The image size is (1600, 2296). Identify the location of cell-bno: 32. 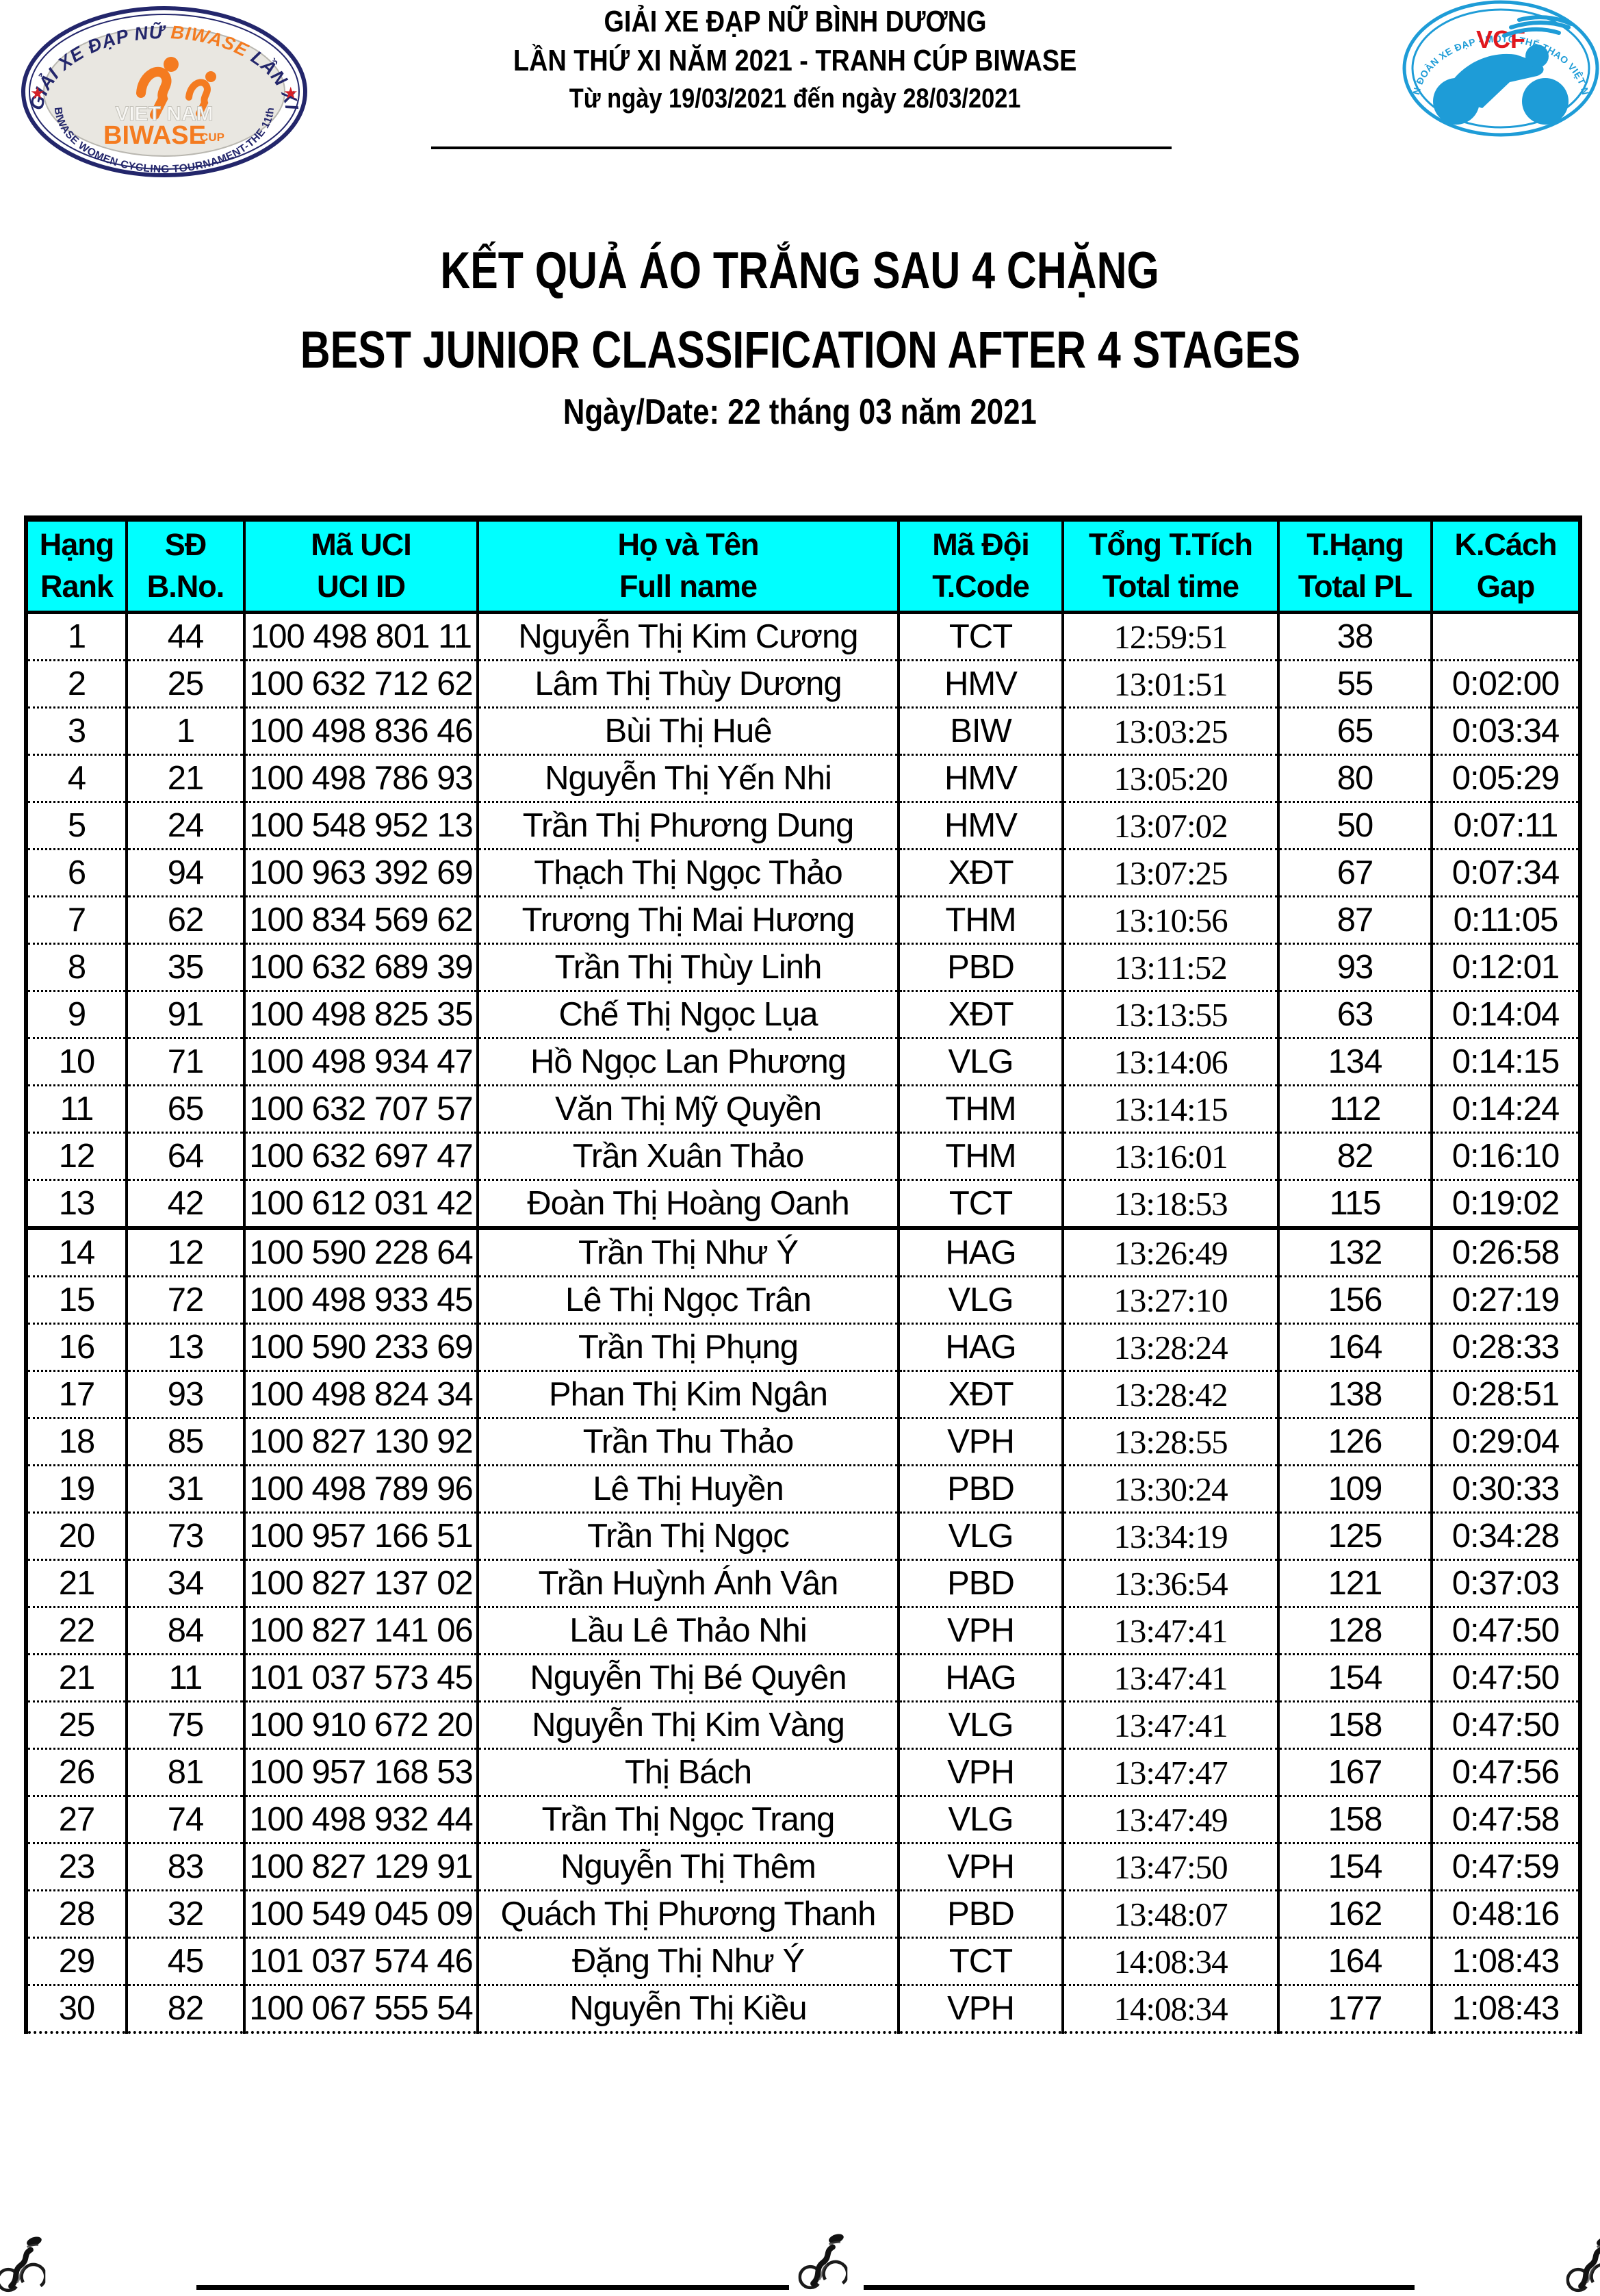
(184, 1913).